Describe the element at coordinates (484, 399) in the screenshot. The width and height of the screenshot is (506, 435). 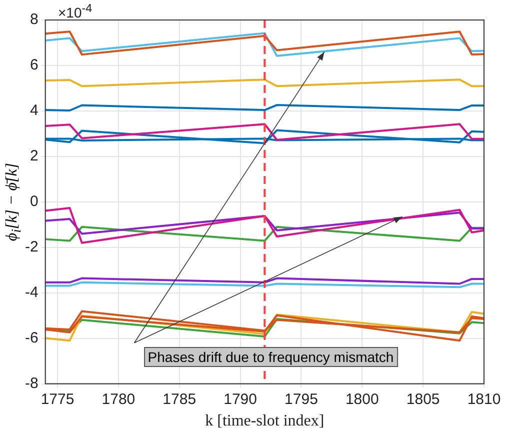
I see `x-tick-label: 1810` at that location.